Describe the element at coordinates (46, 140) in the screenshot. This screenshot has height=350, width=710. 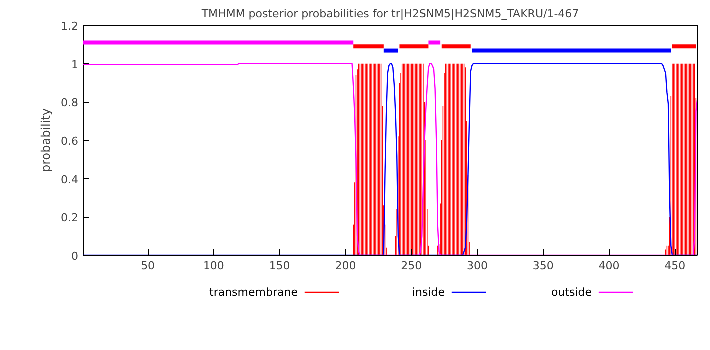
I see `y-axis-title: probability` at that location.